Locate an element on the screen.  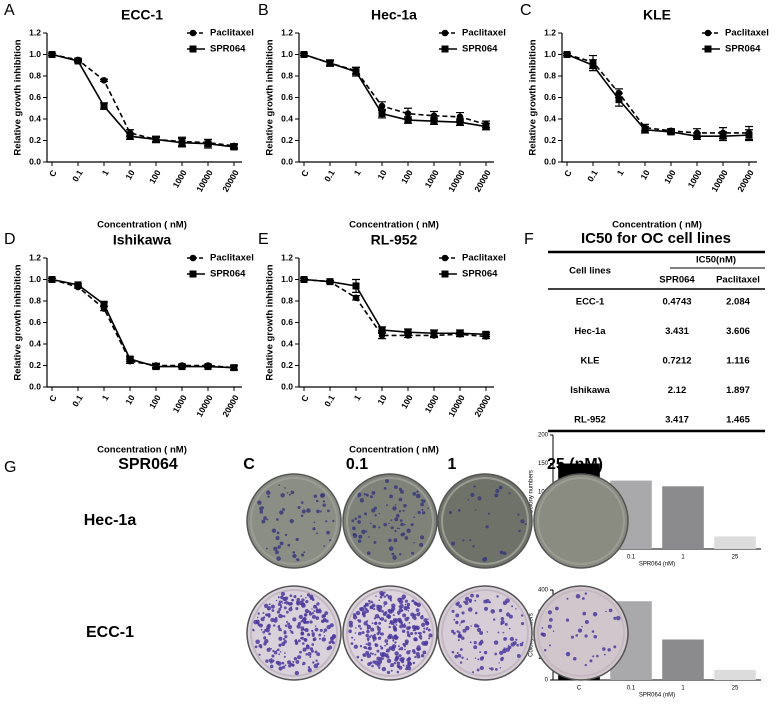
colony-row: ECC-1 is located at coordinates (110, 632).